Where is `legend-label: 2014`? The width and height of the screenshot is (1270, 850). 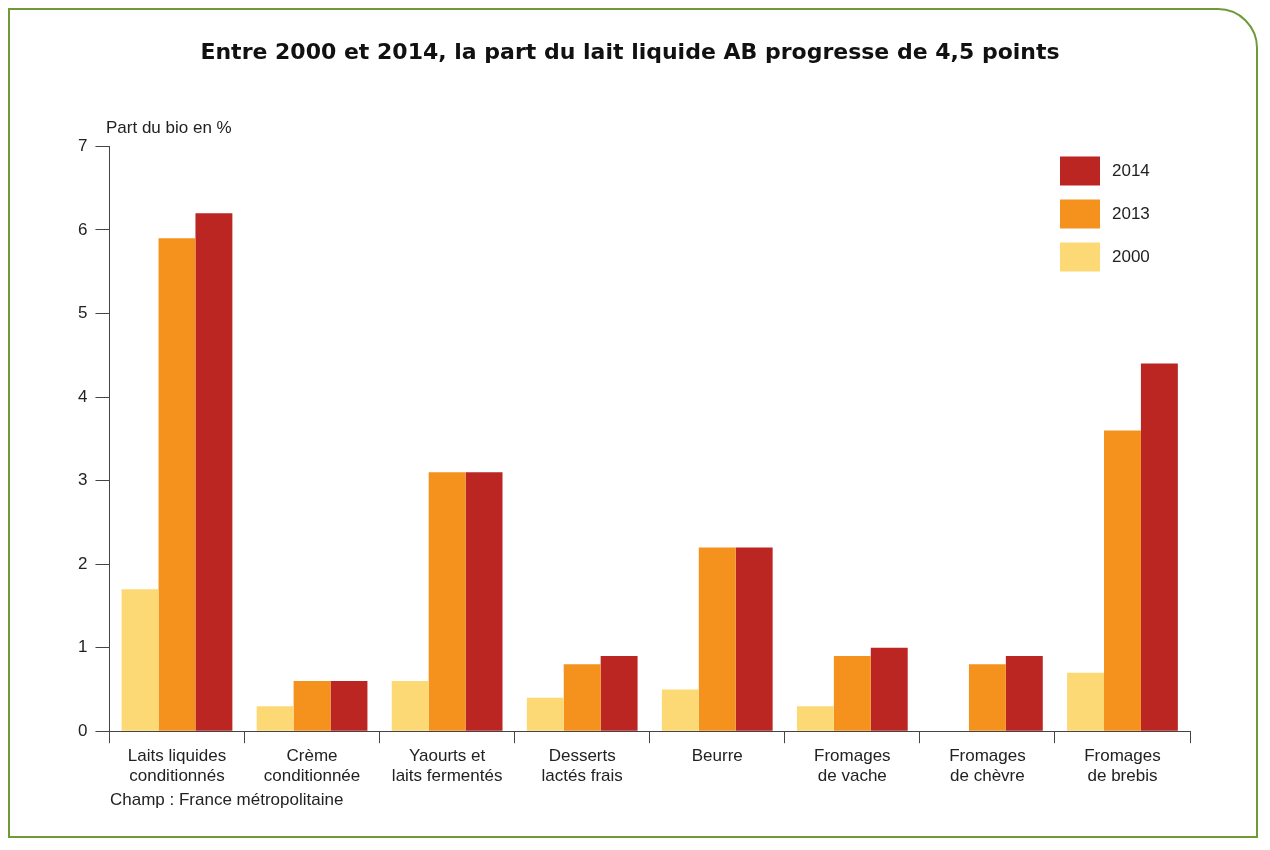
legend-label: 2014 is located at coordinates (1131, 171).